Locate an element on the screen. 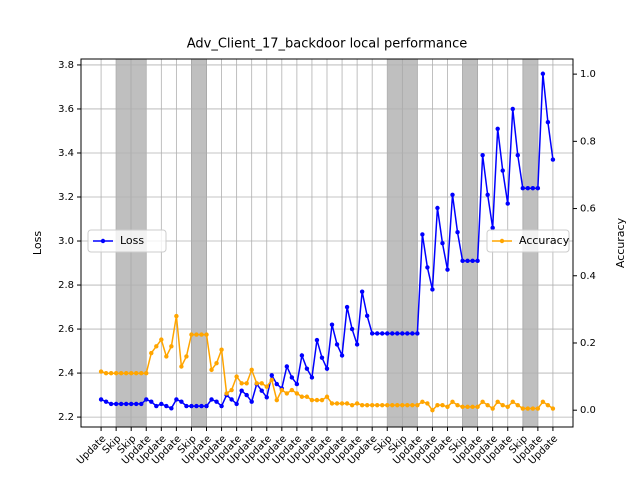 The height and width of the screenshot is (480, 640). y-tick-label: 3.8 is located at coordinates (66, 65).